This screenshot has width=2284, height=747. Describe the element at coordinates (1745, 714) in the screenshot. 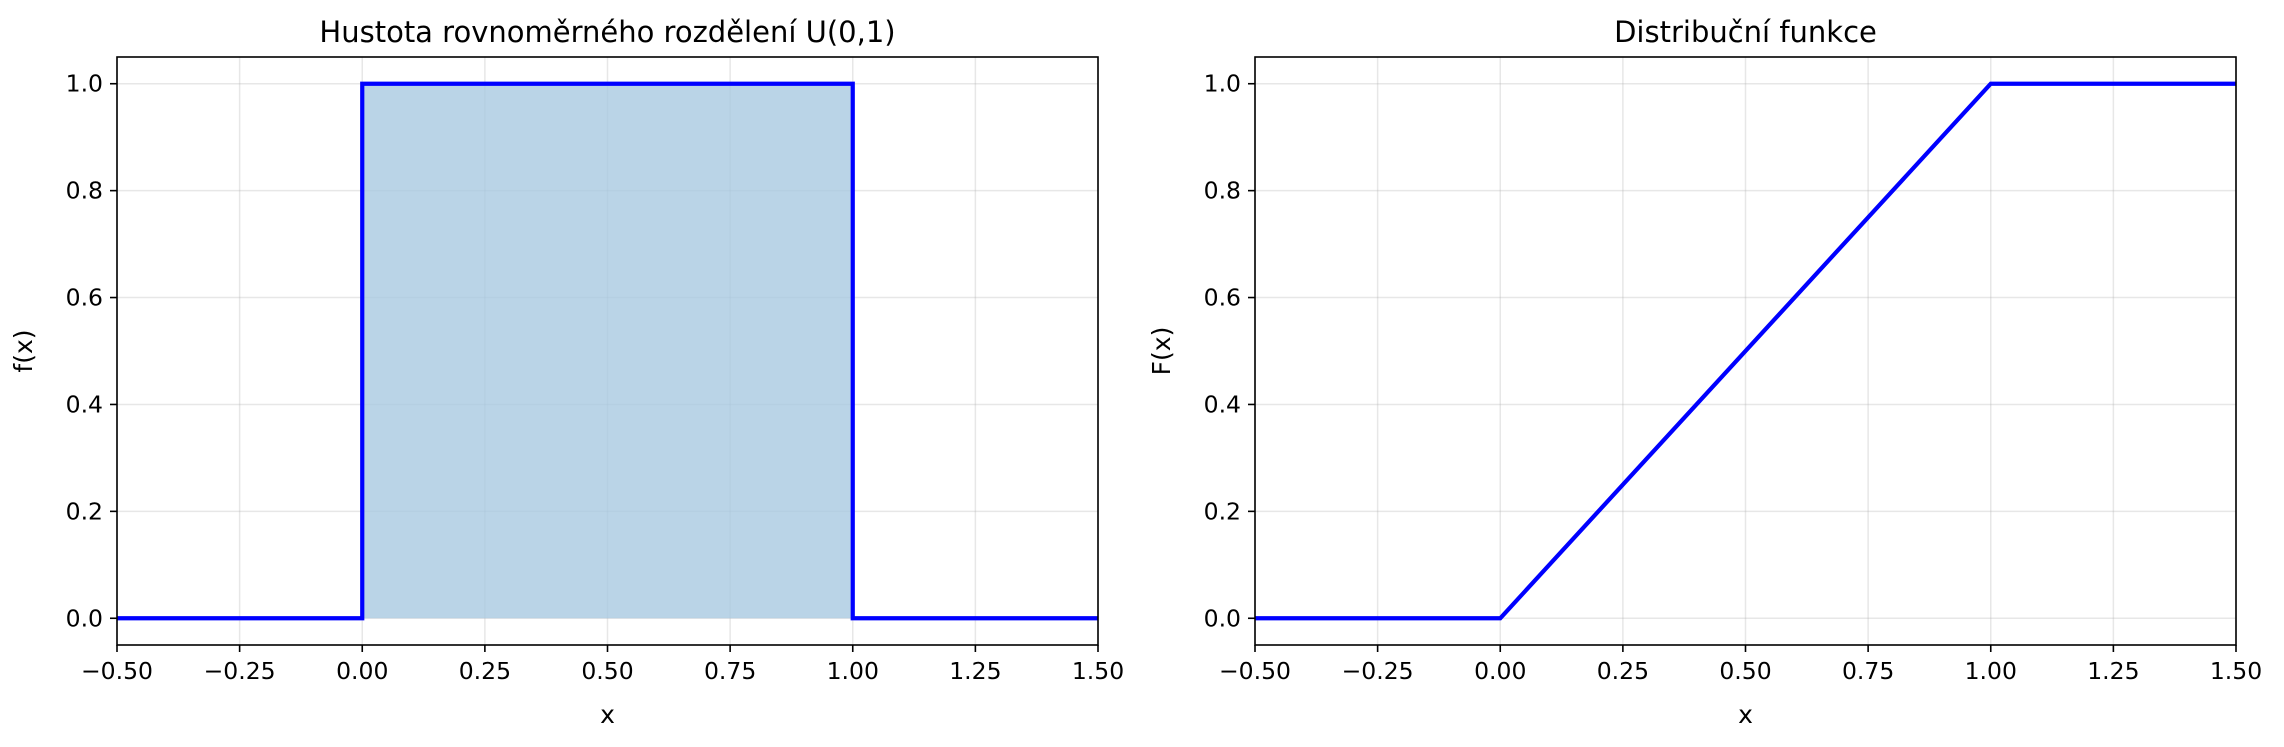

I see `cdf-x-axis-label: x` at that location.